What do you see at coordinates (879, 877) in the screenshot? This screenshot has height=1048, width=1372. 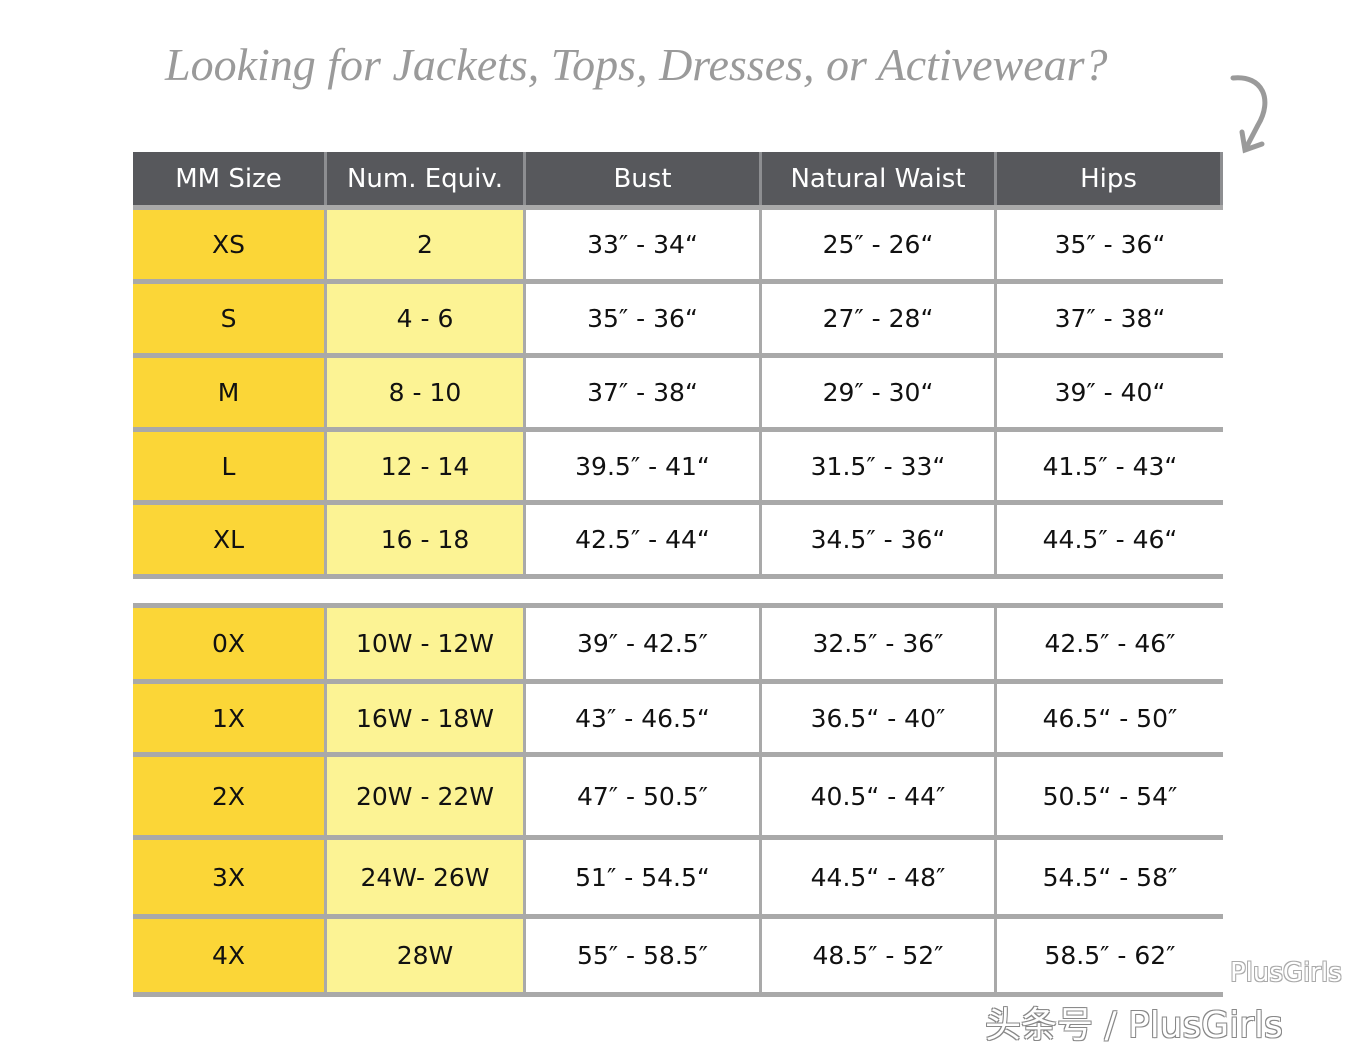 I see `waist-cell: 44.5“ - 48″` at bounding box center [879, 877].